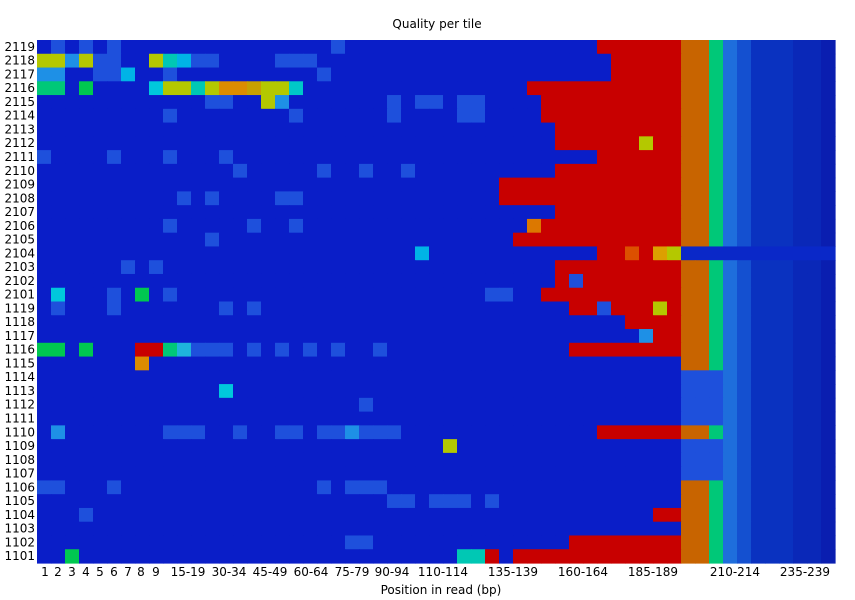 The width and height of the screenshot is (855, 600). Describe the element at coordinates (72, 572) in the screenshot. I see `x-tick-label: 3` at that location.